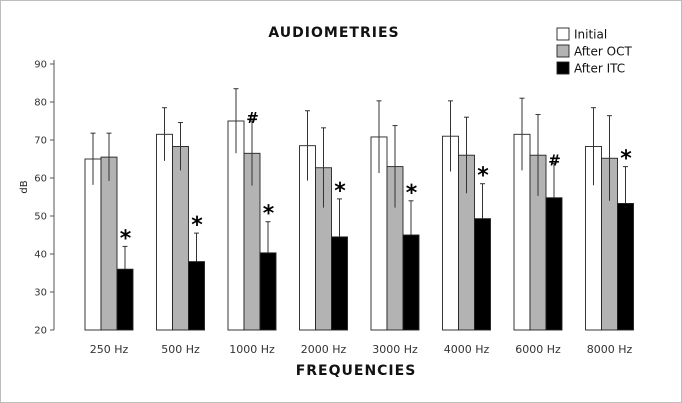 This screenshot has width=682, height=403. What do you see at coordinates (356, 371) in the screenshot?
I see `x-axis-label: FREQUENCIES` at bounding box center [356, 371].